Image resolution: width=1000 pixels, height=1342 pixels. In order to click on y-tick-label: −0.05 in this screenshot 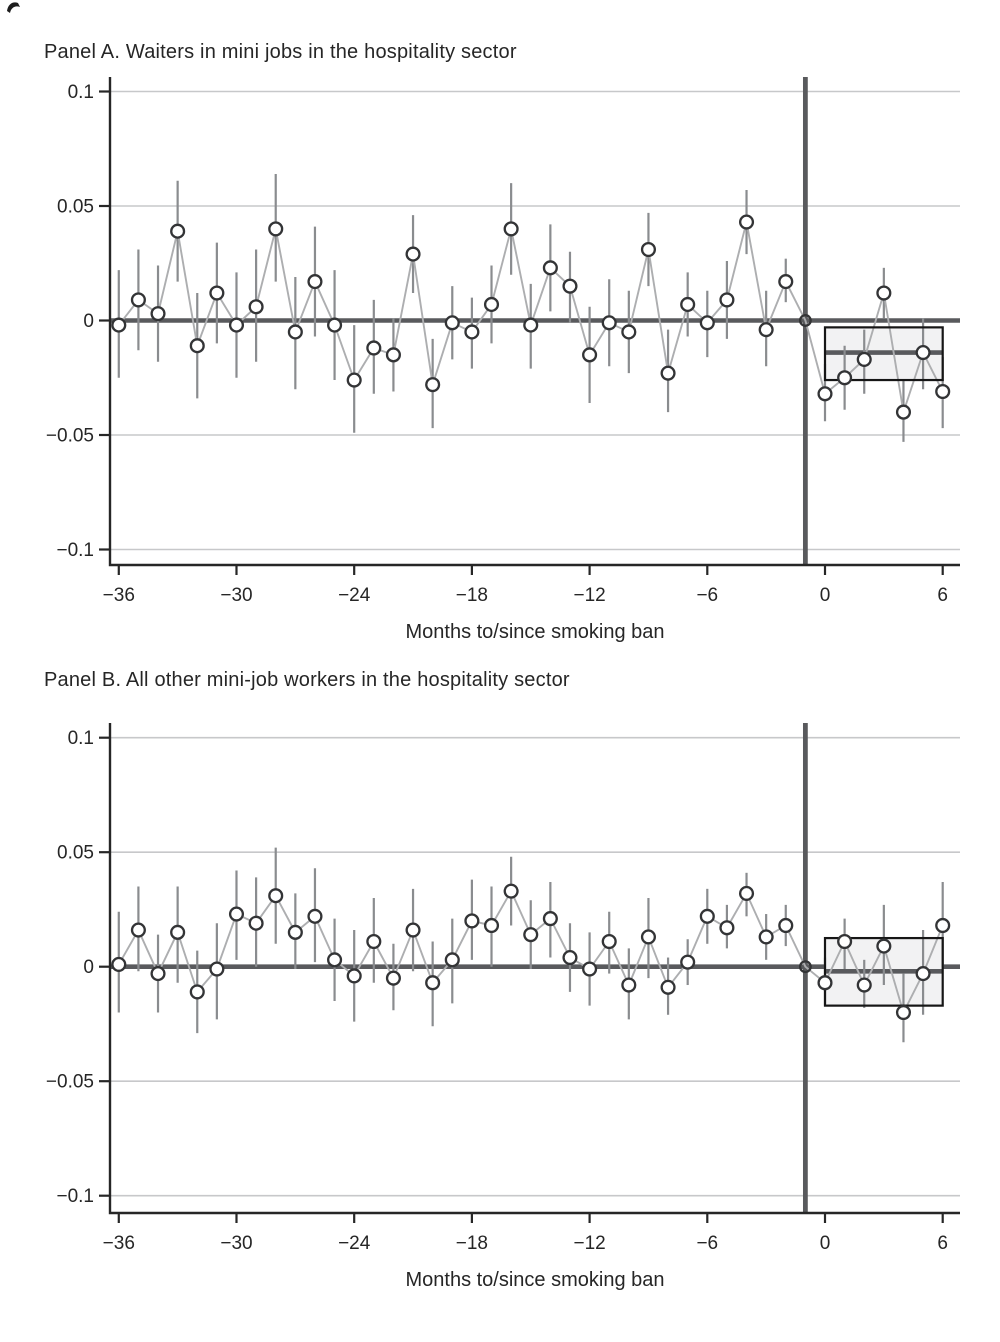, I will do `click(70, 1082)`.